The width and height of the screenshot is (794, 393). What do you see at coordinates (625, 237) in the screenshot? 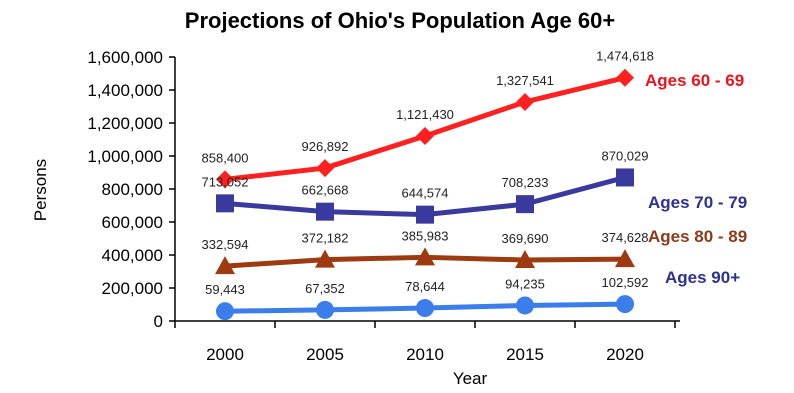
I see `data-label: 374,628` at bounding box center [625, 237].